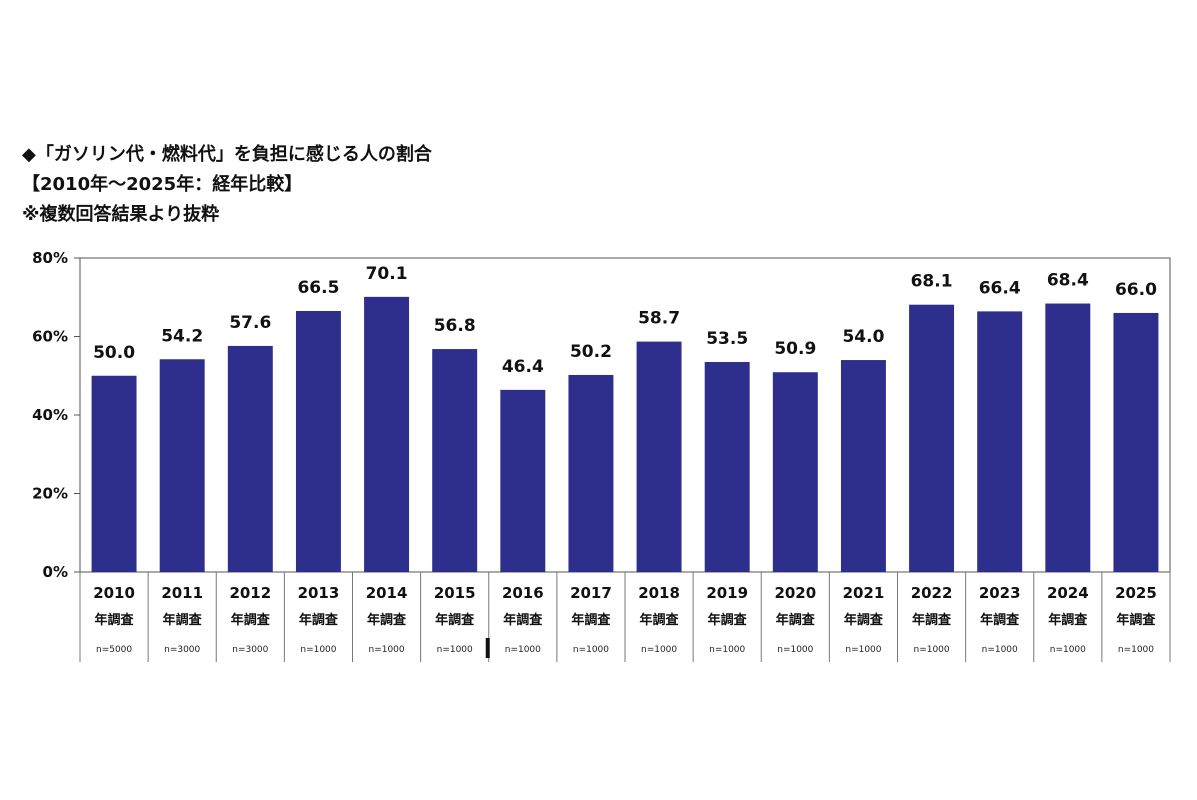  Describe the element at coordinates (319, 593) in the screenshot. I see `x-tick-label: 2013` at that location.